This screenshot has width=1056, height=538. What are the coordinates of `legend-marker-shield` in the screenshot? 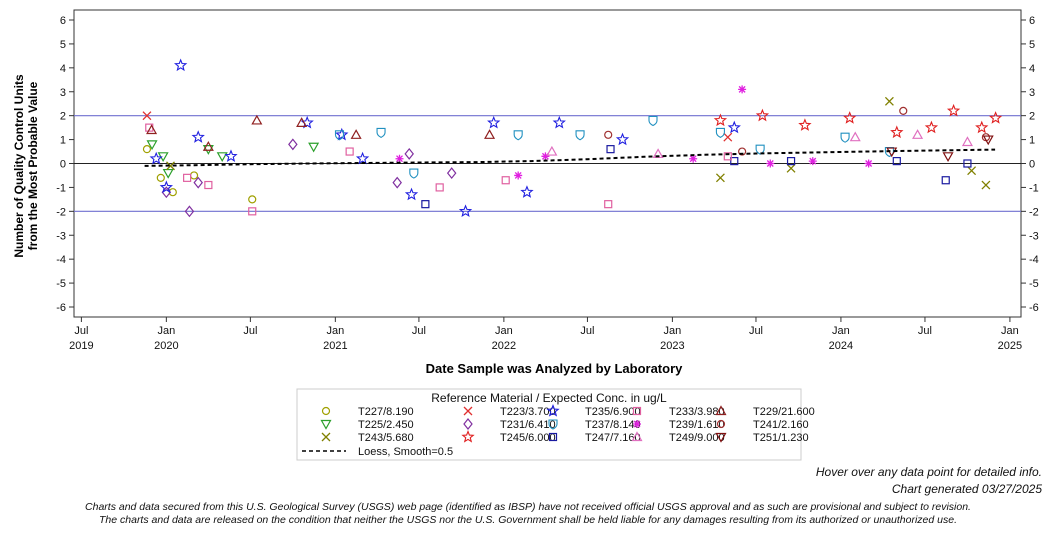 It's located at (553, 424).